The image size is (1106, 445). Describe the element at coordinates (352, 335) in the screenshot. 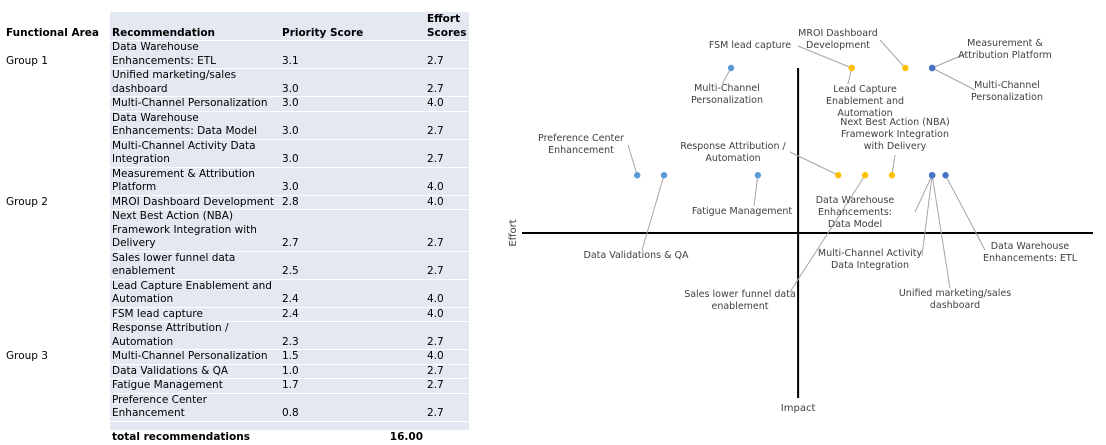

I see `score: 2.3` at that location.